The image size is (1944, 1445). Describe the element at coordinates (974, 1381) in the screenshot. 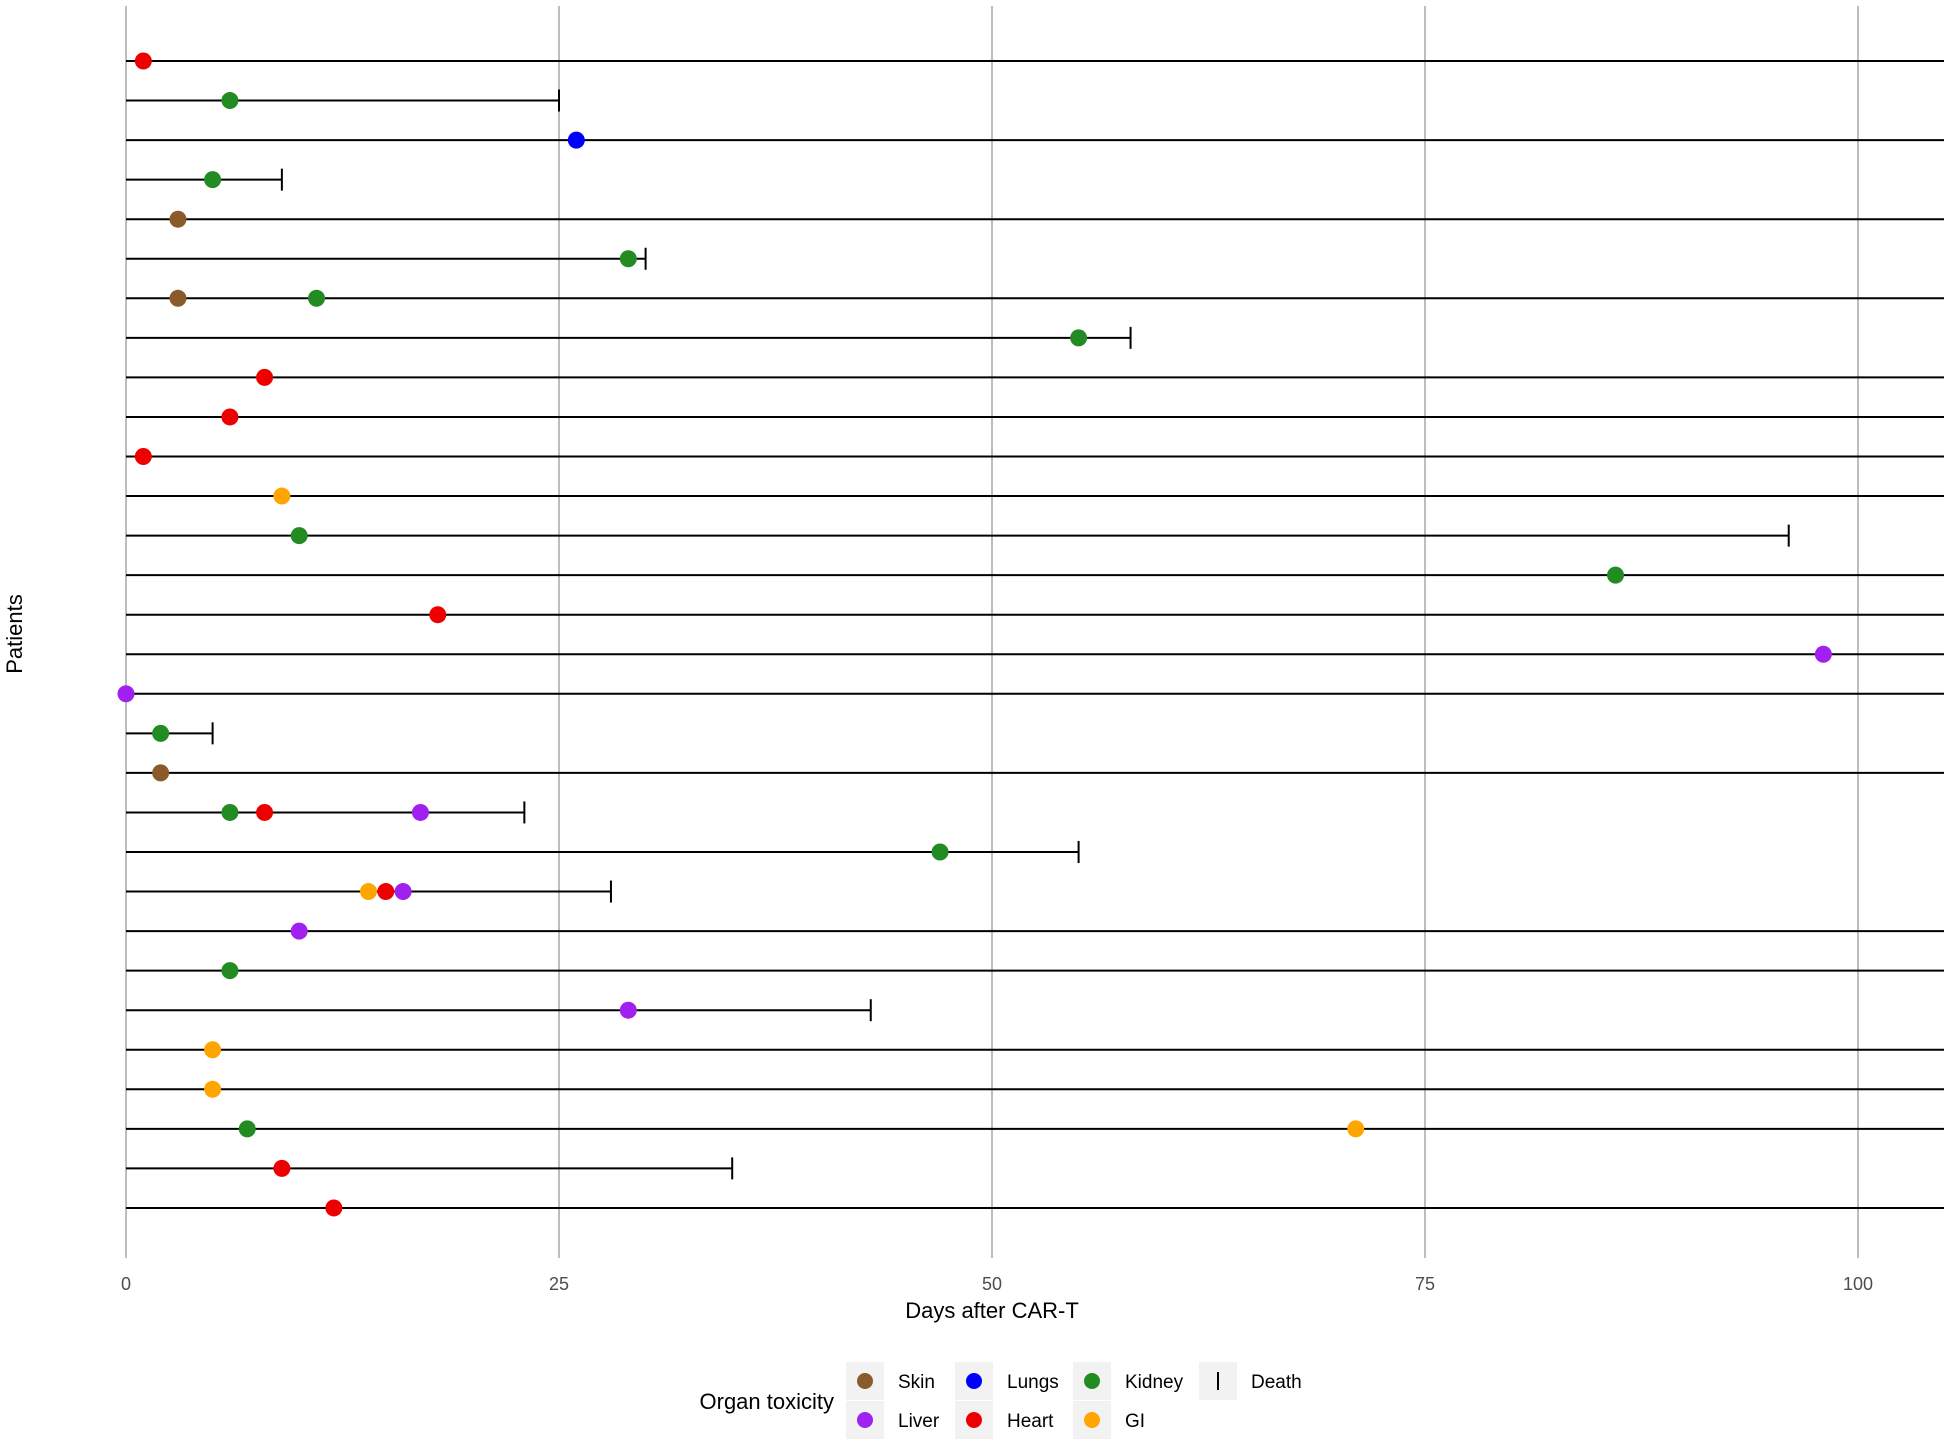

I see `legend-key-lungs` at that location.